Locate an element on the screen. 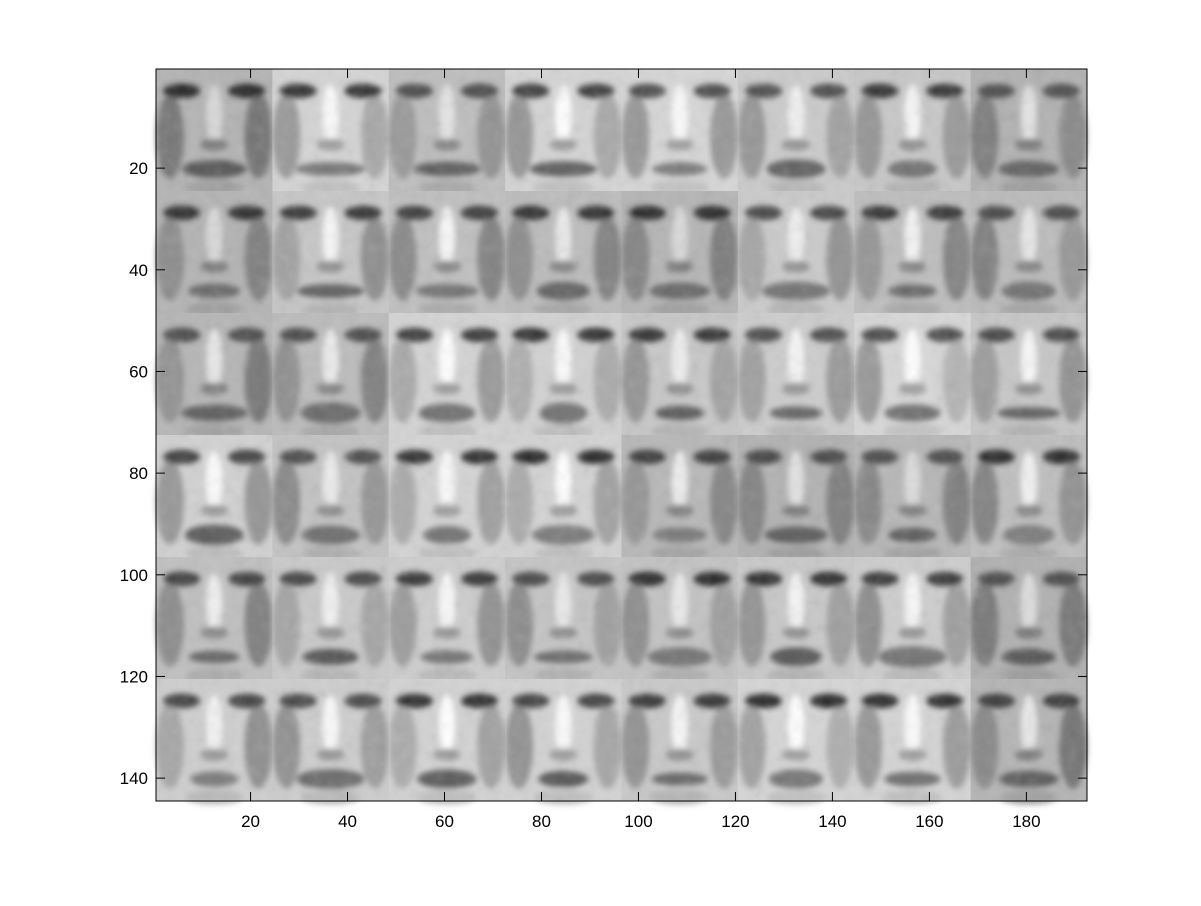 The width and height of the screenshot is (1201, 906). y-tick-label: 20 is located at coordinates (138, 168).